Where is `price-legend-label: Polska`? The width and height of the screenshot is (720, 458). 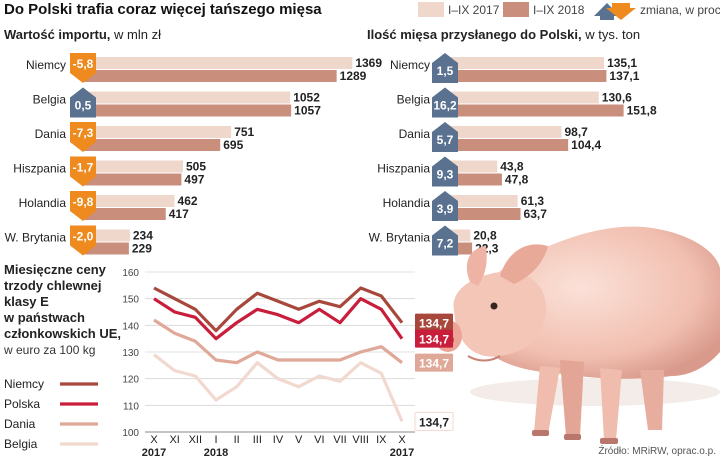 price-legend-label: Polska is located at coordinates (22, 404).